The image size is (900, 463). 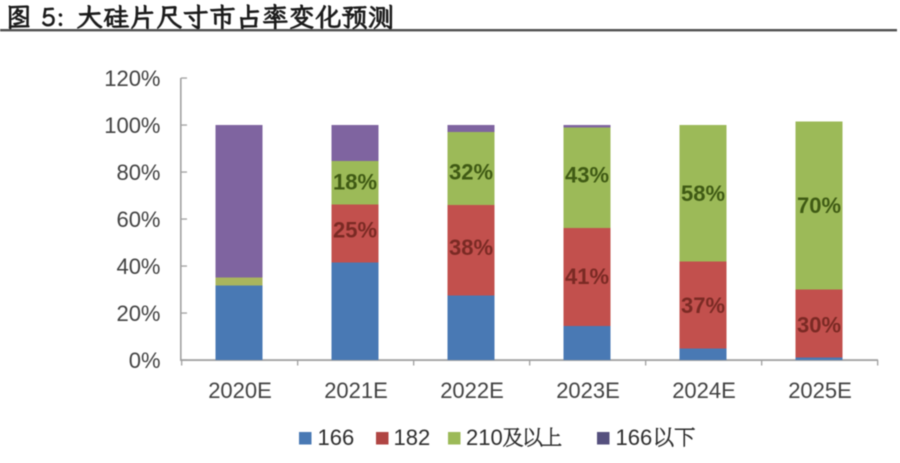 I want to click on svg-text: 70%, so click(x=819, y=205).